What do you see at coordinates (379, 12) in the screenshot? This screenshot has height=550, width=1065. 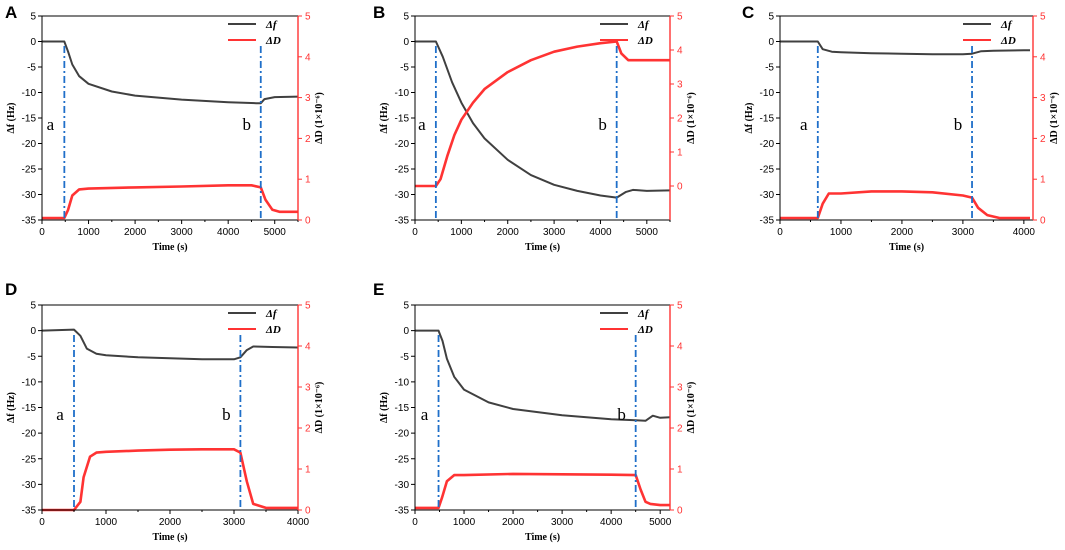 I see `panel-letter: B` at bounding box center [379, 12].